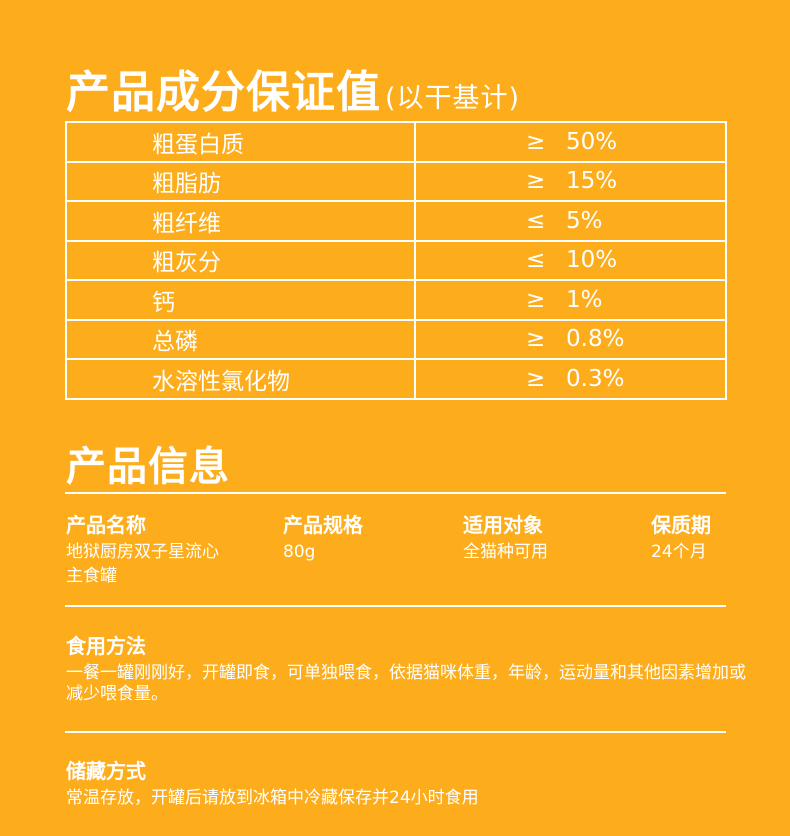 The image size is (790, 836). What do you see at coordinates (240, 300) in the screenshot?
I see `nutrient-label: 钙` at bounding box center [240, 300].